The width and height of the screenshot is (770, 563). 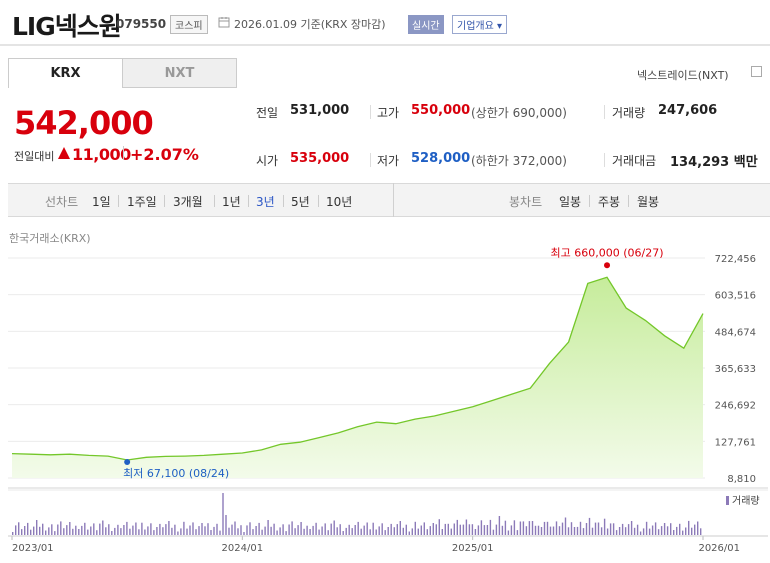 I want to click on tab-nxt: NXT, so click(x=179, y=73).